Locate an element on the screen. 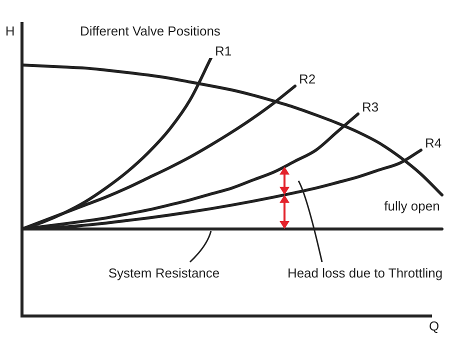  series-label: R1 is located at coordinates (223, 51).